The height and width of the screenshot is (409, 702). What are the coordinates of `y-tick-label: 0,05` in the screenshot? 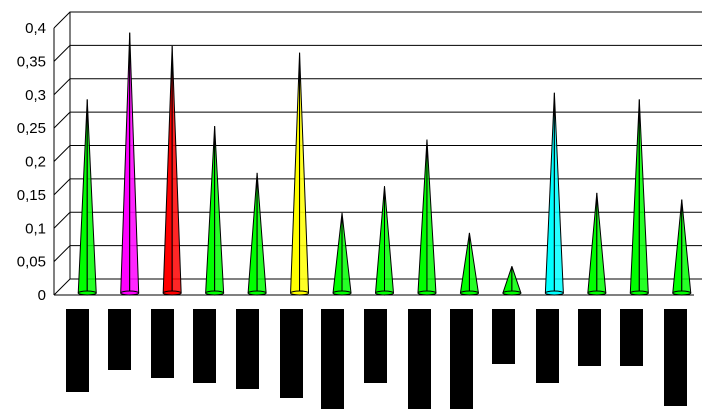 It's located at (31, 262).